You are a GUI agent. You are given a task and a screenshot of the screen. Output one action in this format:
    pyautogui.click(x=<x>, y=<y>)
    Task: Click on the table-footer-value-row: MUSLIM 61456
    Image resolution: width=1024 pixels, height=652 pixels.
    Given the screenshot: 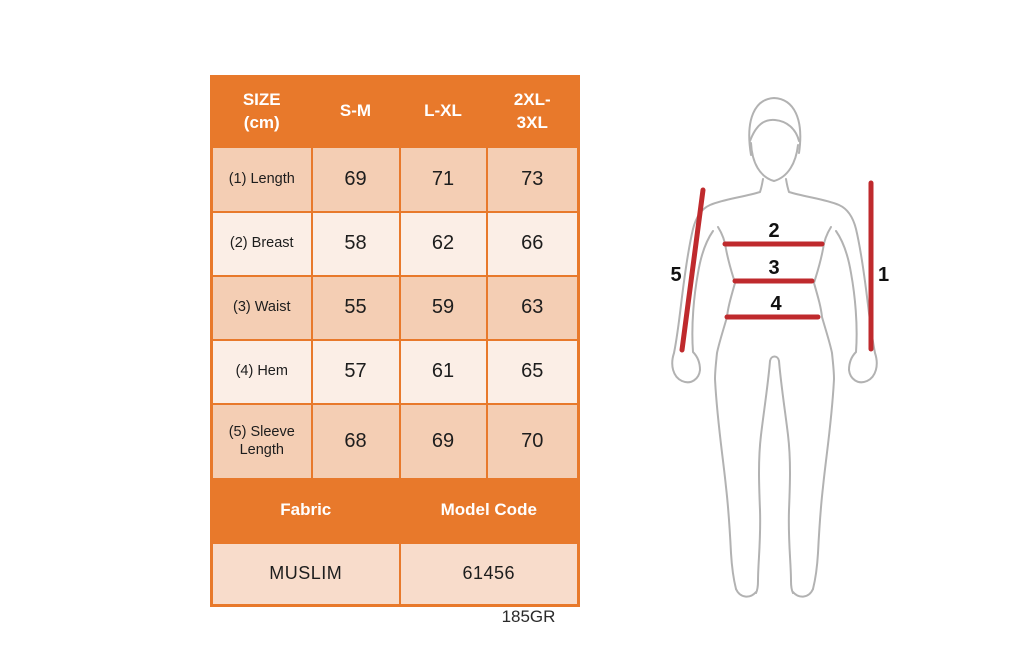 What is the action you would take?
    pyautogui.click(x=395, y=574)
    